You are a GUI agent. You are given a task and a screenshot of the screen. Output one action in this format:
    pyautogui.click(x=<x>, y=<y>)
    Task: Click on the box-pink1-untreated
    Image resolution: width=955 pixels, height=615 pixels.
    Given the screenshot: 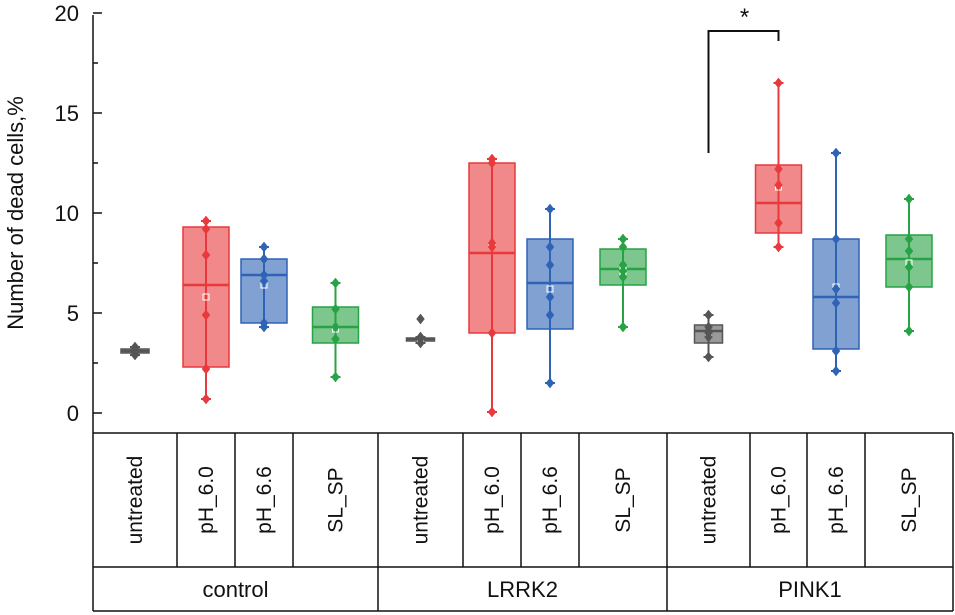 What is the action you would take?
    pyautogui.click(x=708, y=336)
    